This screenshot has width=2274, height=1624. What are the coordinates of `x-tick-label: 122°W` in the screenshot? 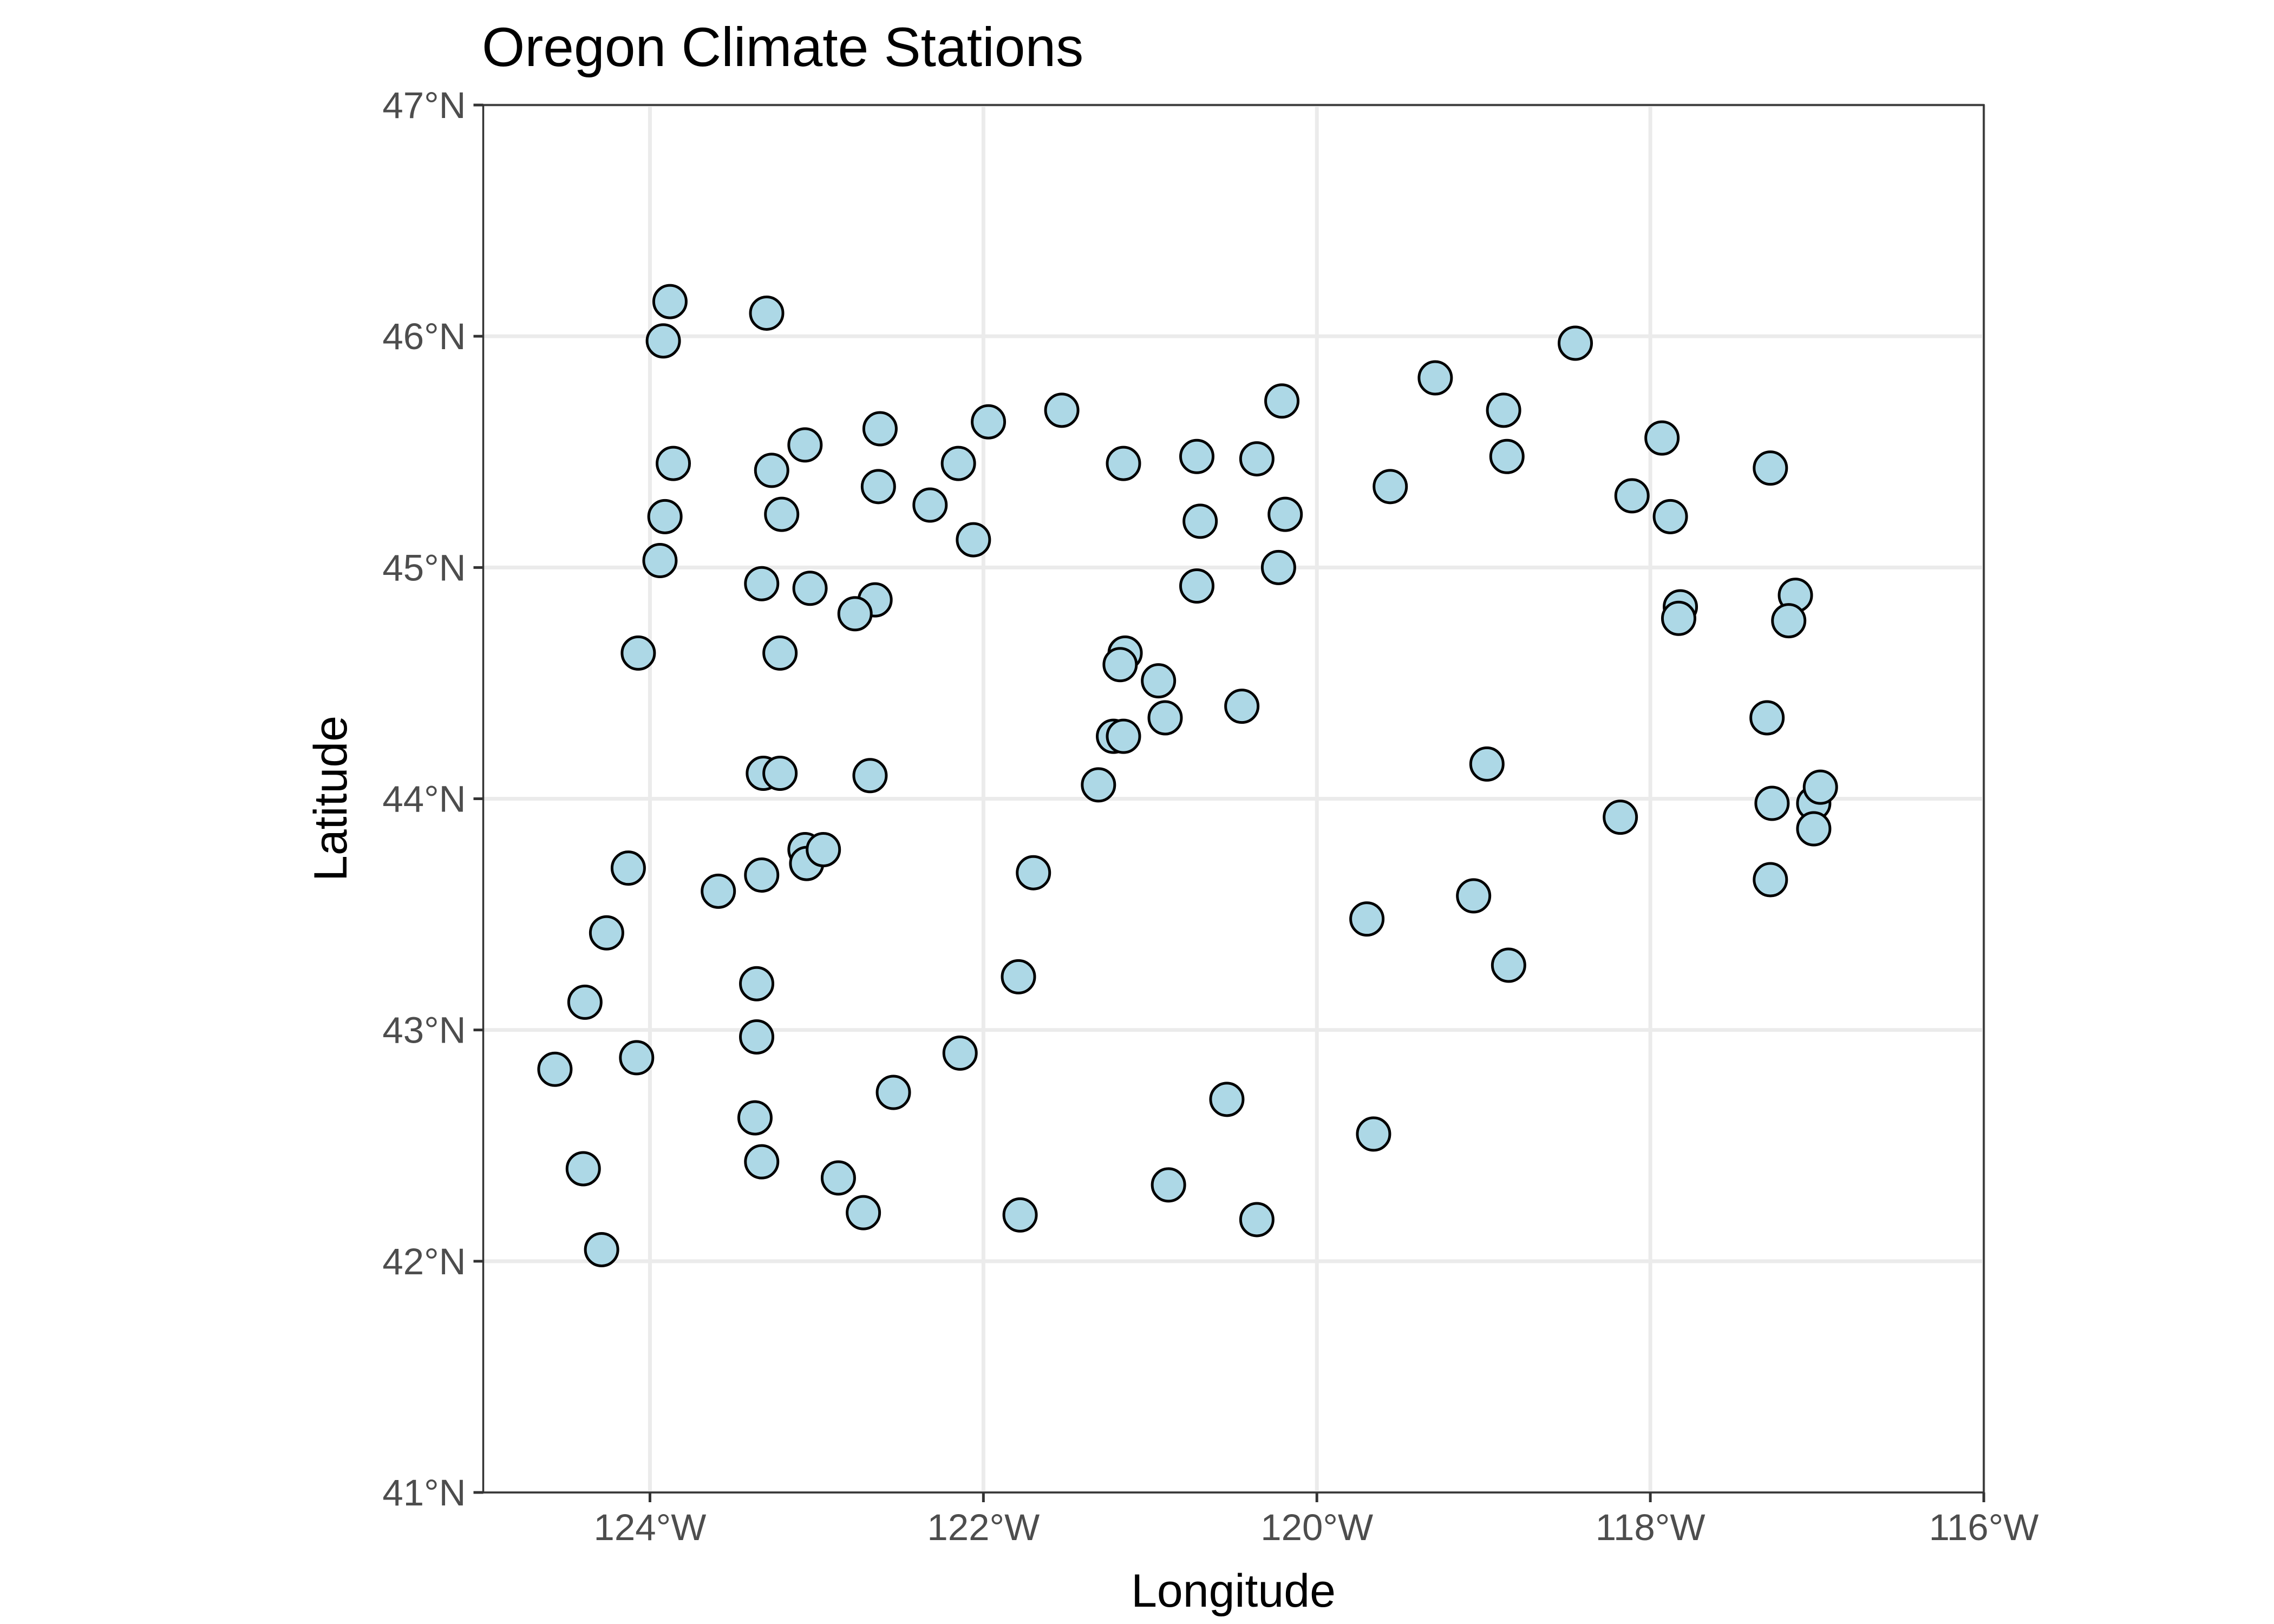 It's located at (984, 1527).